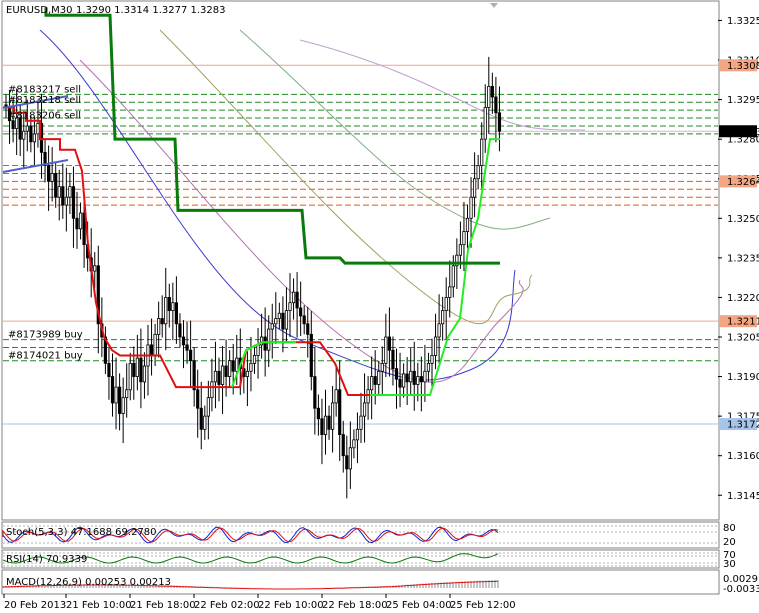 The height and width of the screenshot is (613, 759). I want to click on order-label: #8174021 buy, so click(45, 356).